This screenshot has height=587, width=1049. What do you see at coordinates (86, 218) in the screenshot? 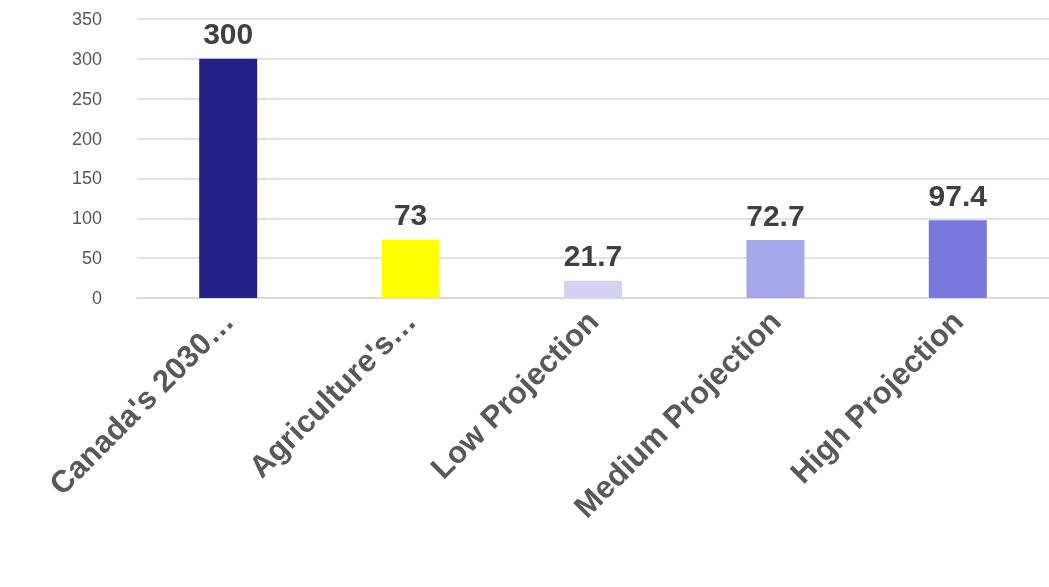
I see `y-tick-label: 100` at bounding box center [86, 218].